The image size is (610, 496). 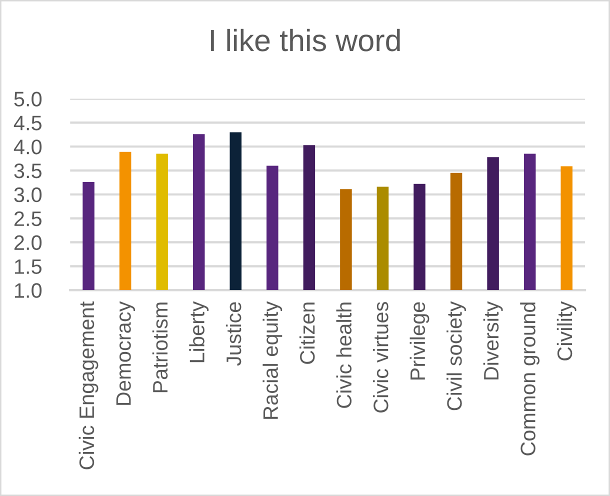 I want to click on y-tick-label: 3.0, so click(x=28, y=194).